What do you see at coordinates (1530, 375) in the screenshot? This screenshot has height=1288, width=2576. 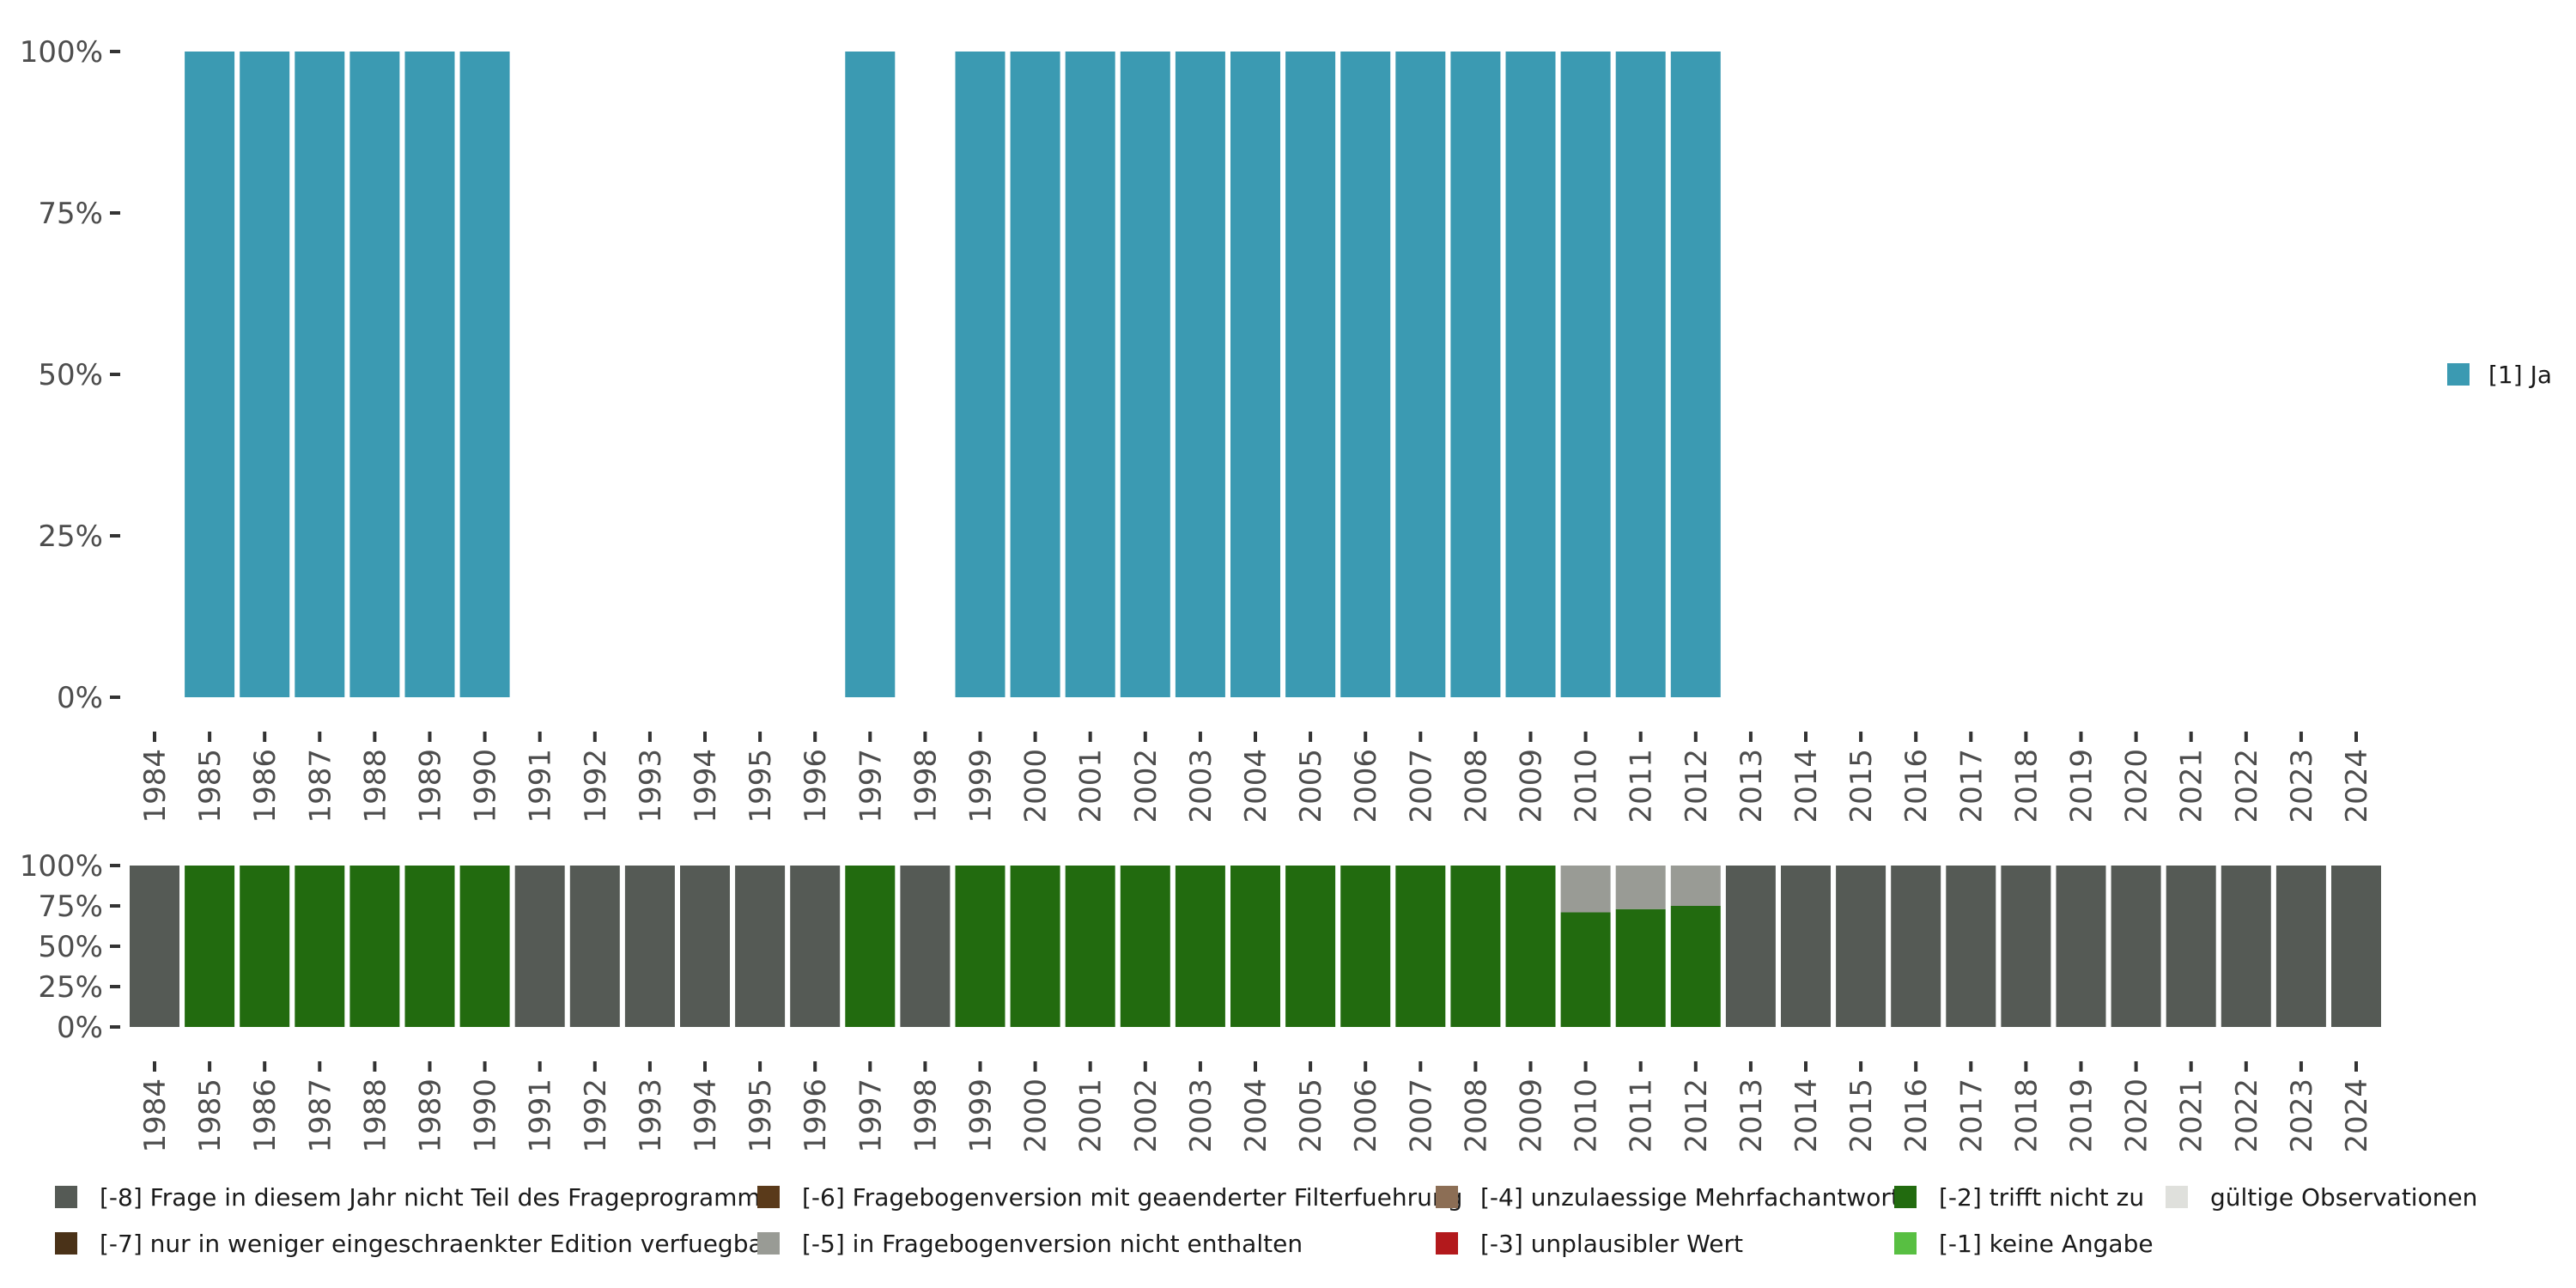 I see `bar-2009--1-ja` at bounding box center [1530, 375].